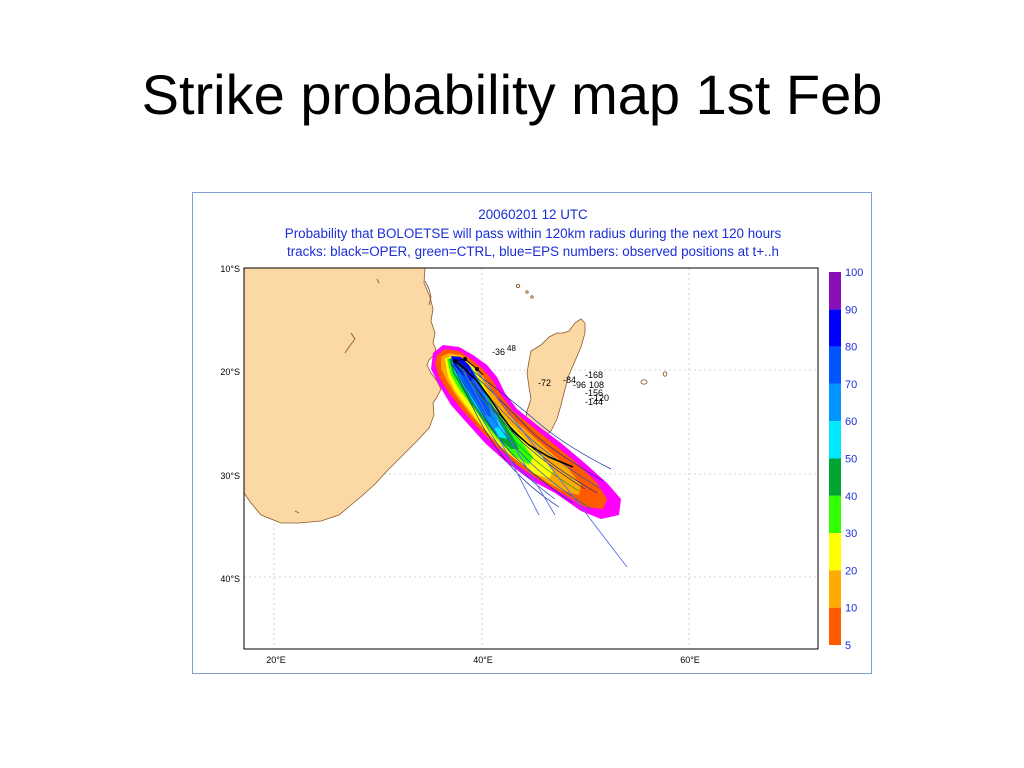  Describe the element at coordinates (230, 372) in the screenshot. I see `lat-label: 20°S` at that location.